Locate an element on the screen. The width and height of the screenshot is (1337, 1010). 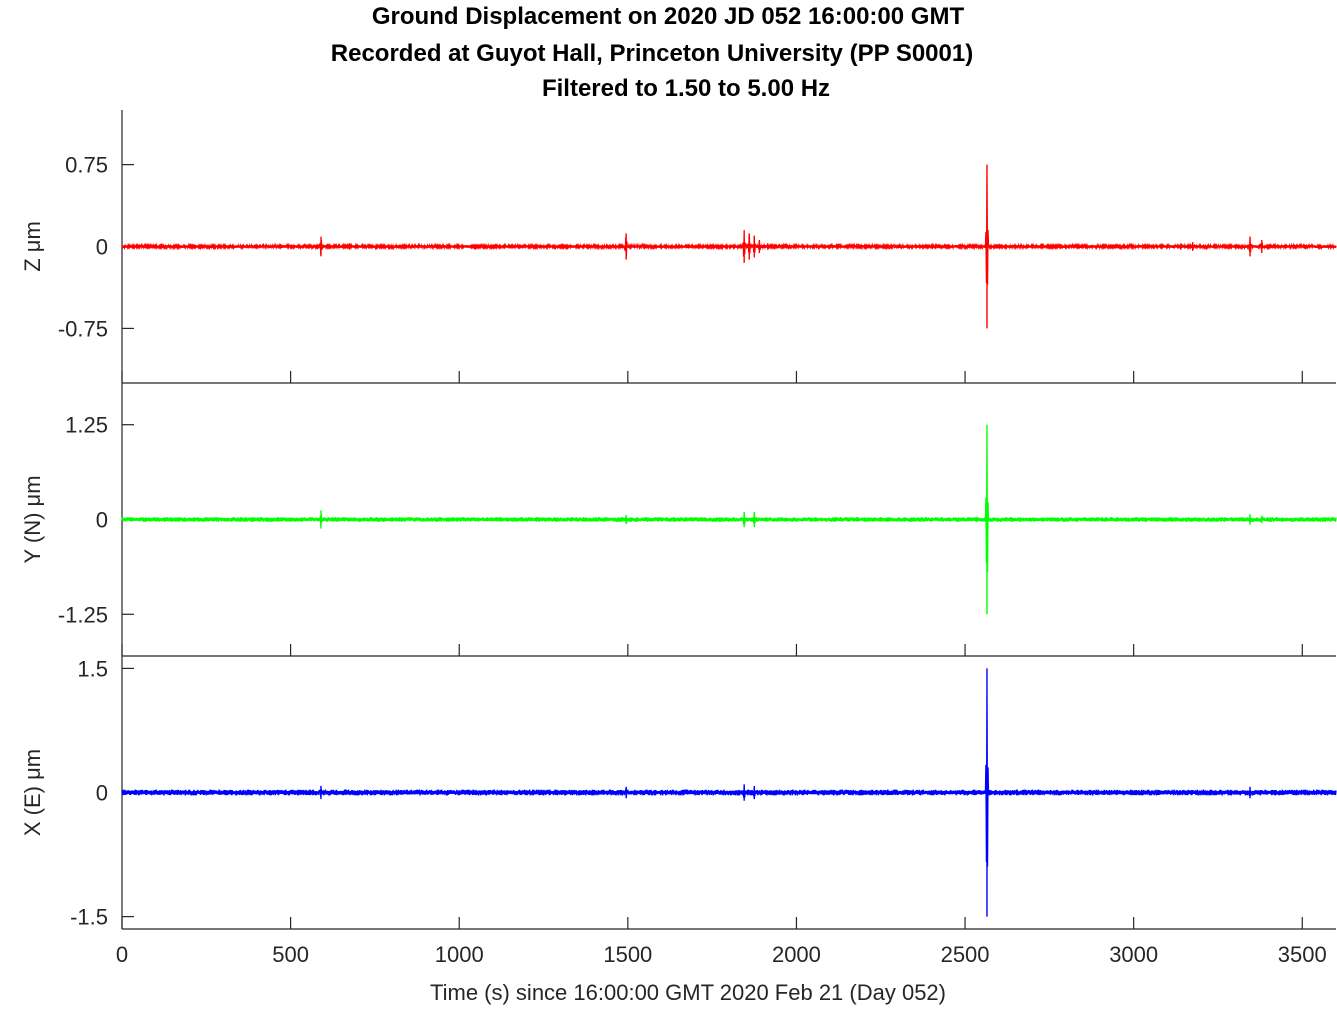
y-tick-label: -1.5 is located at coordinates (89, 917).